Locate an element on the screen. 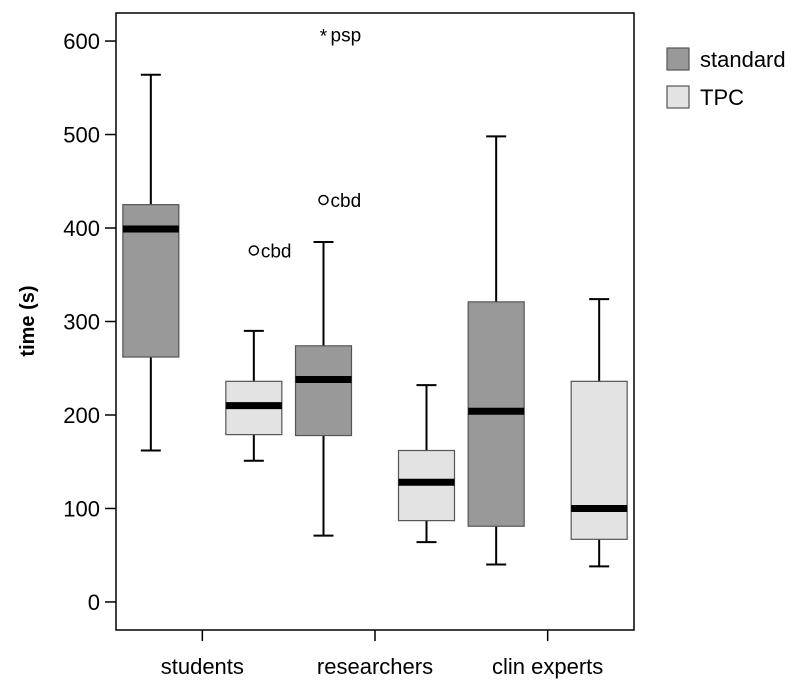  box-students-tpc is located at coordinates (254, 395).